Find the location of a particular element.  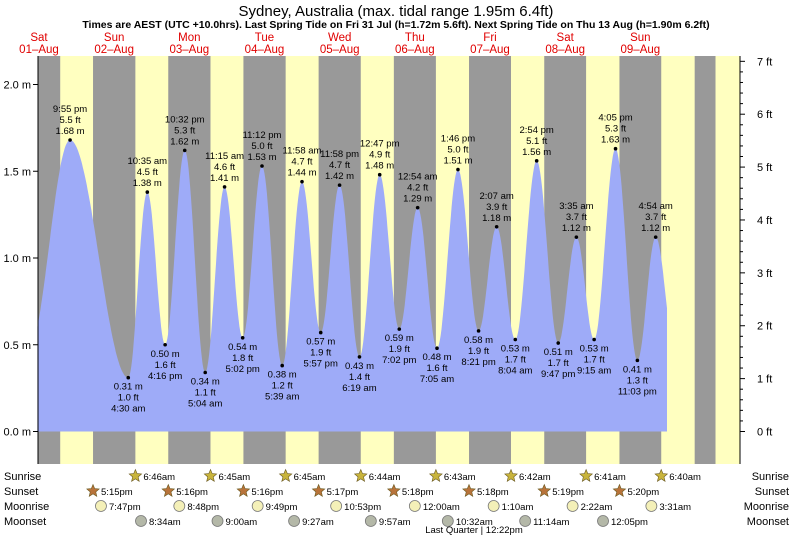

tide-label: 1.42 m is located at coordinates (339, 176).